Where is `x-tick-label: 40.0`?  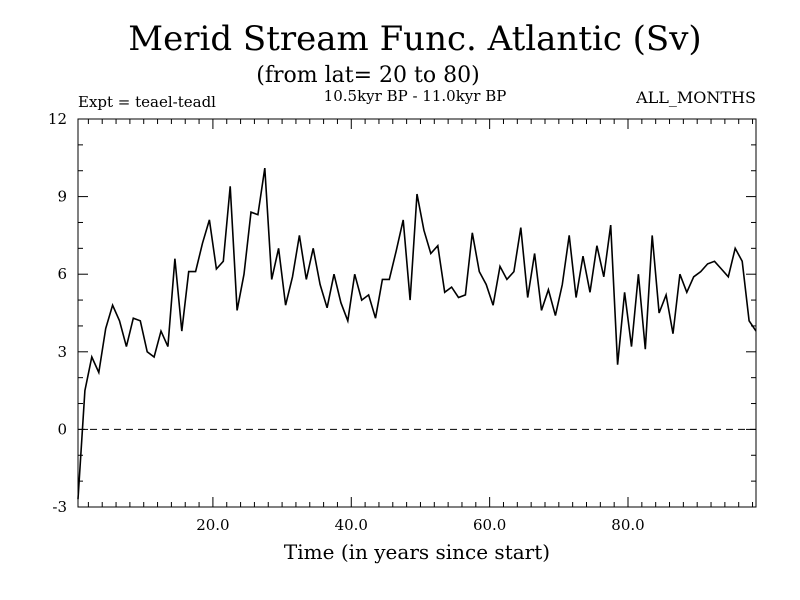 x-tick-label: 40.0 is located at coordinates (351, 525).